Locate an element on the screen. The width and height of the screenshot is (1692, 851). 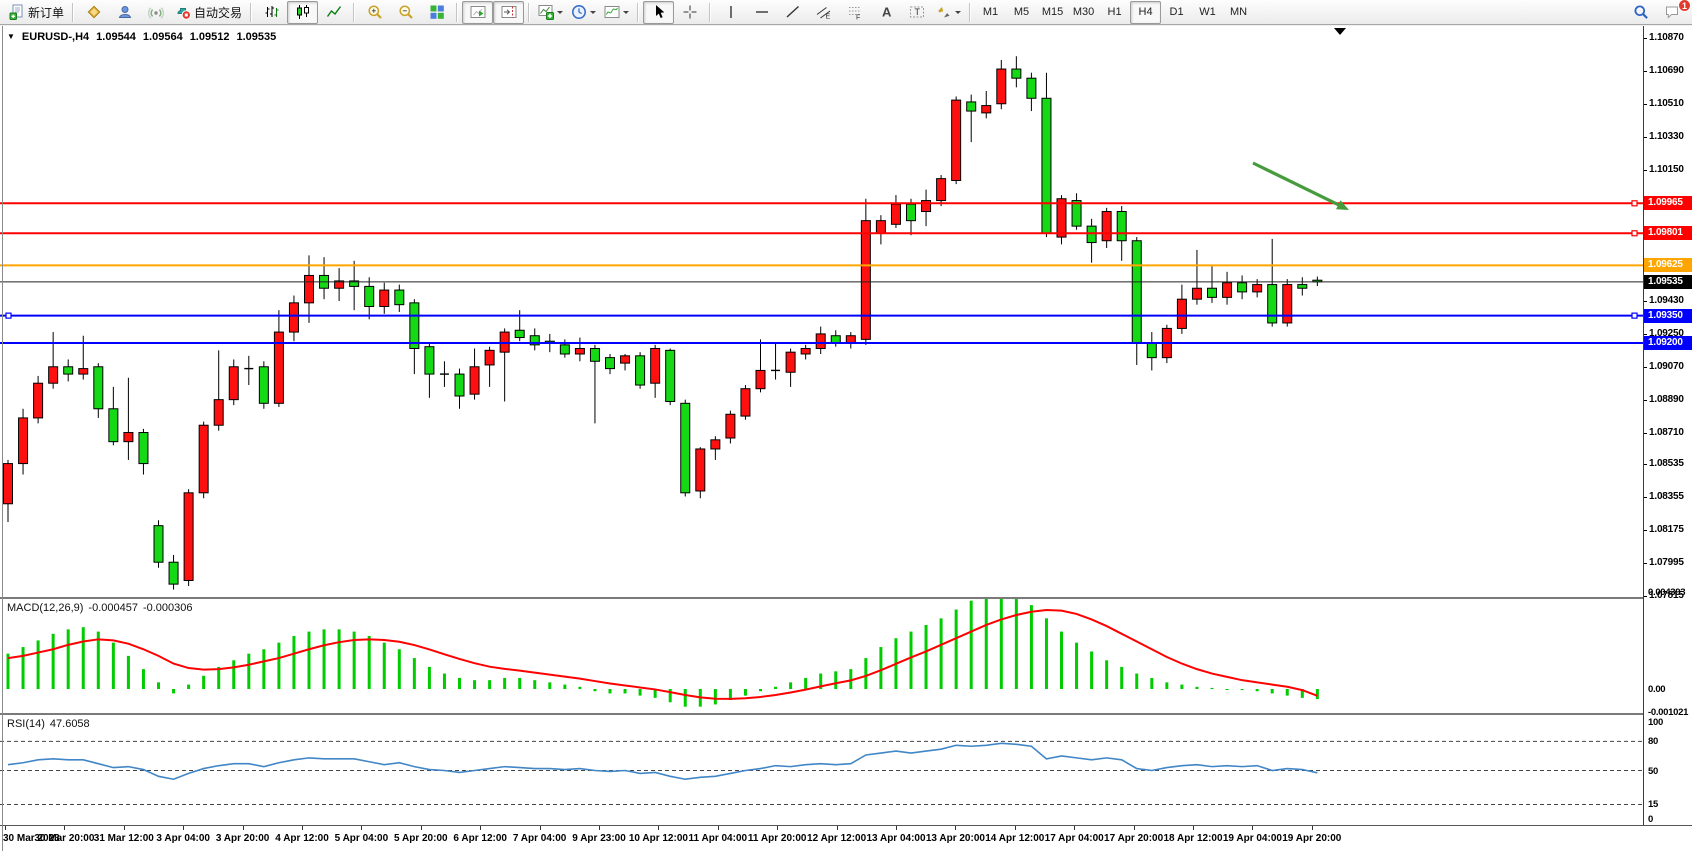
price-tick-label: 1.08710 is located at coordinates (1666, 432).